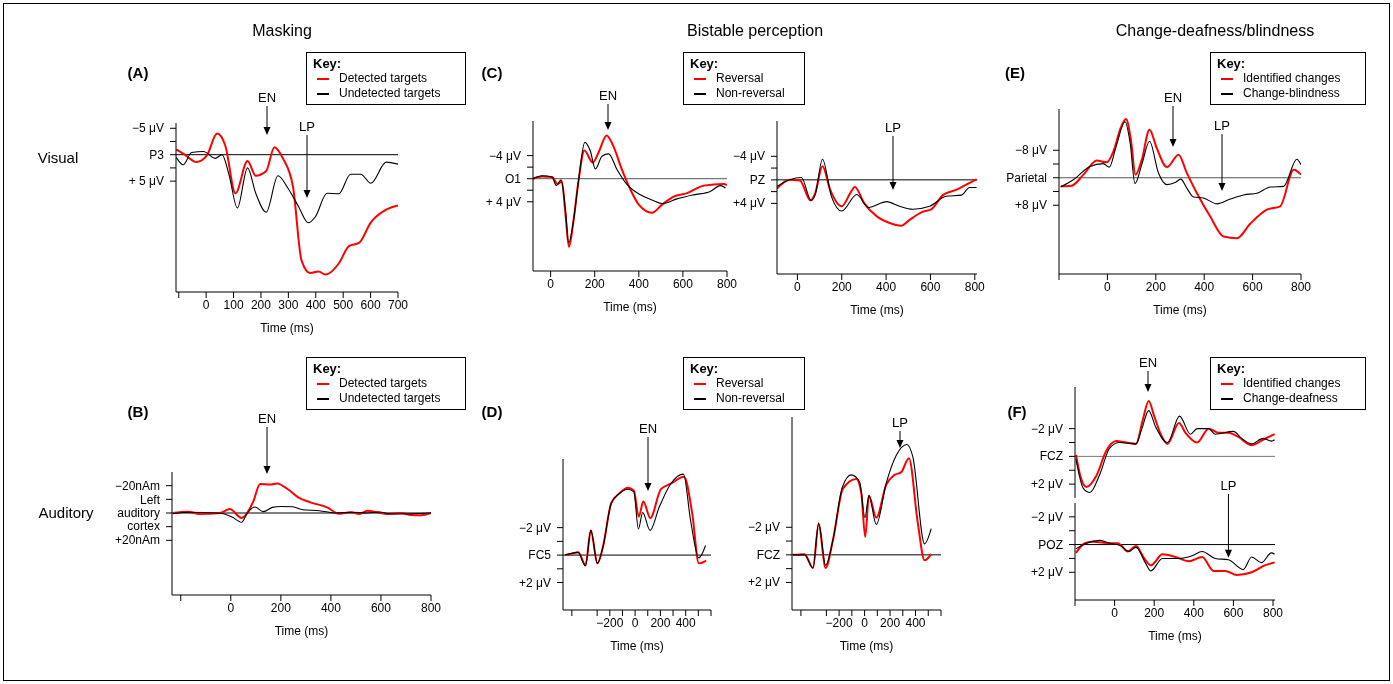 The width and height of the screenshot is (1393, 684). I want to click on text: Auditory, so click(66, 512).